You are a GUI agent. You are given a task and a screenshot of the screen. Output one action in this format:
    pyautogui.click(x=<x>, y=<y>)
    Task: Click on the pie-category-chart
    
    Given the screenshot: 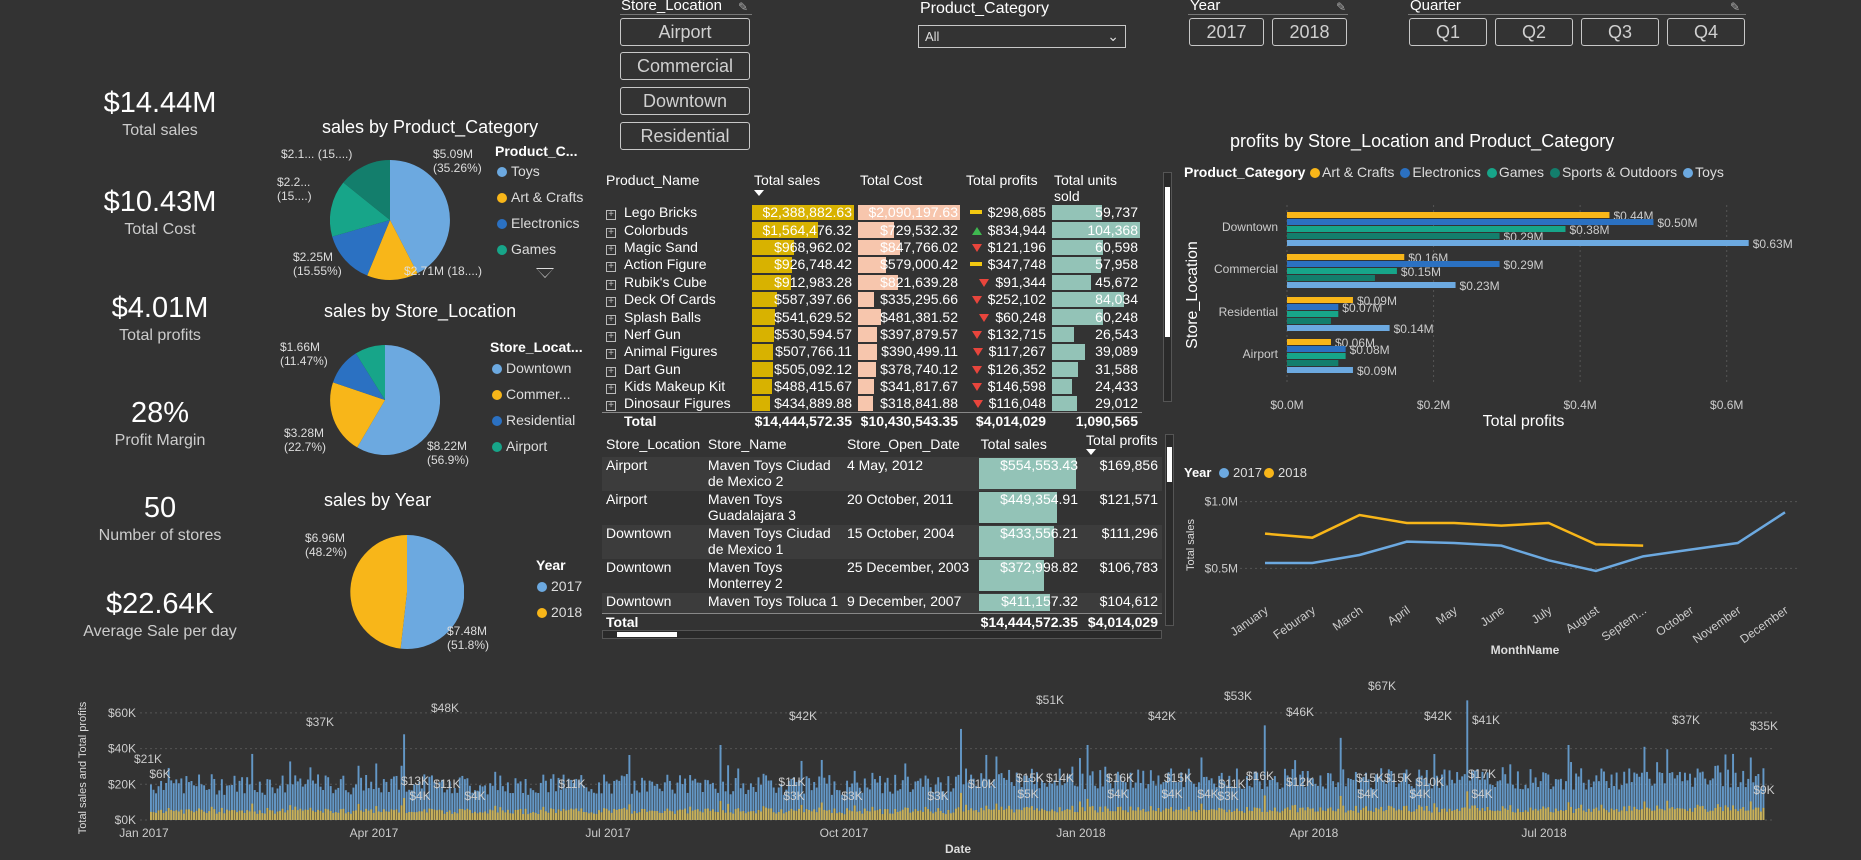 What is the action you would take?
    pyautogui.click(x=390, y=220)
    